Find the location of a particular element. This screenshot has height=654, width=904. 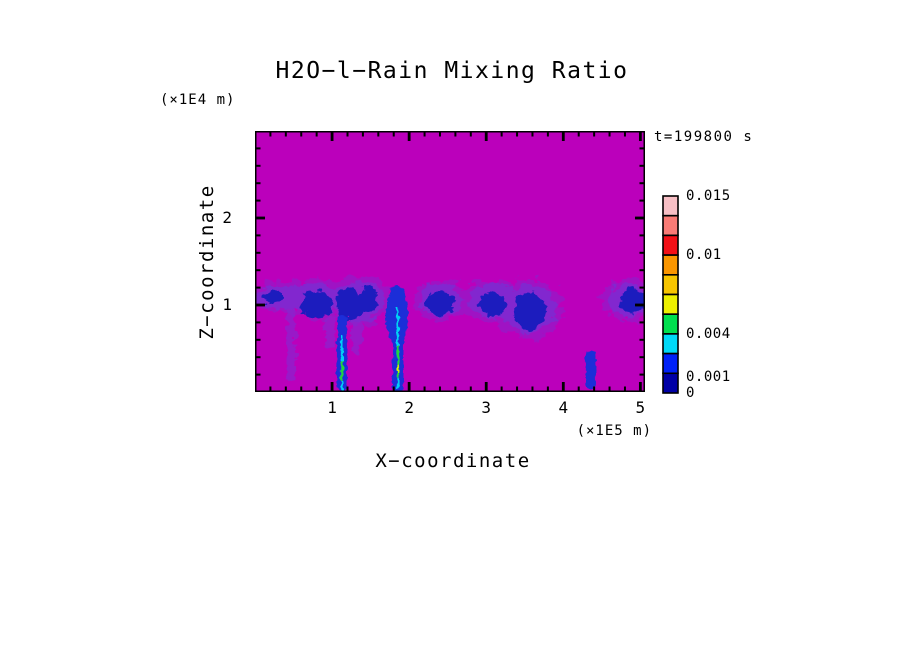

x-axis-unit-label: (×1E5 m) is located at coordinates (614, 431).